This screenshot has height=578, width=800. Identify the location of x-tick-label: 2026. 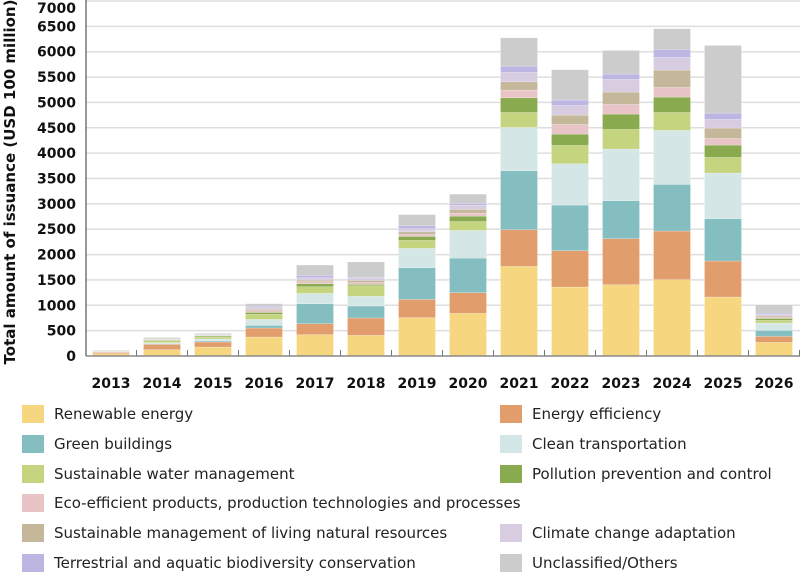
(774, 384).